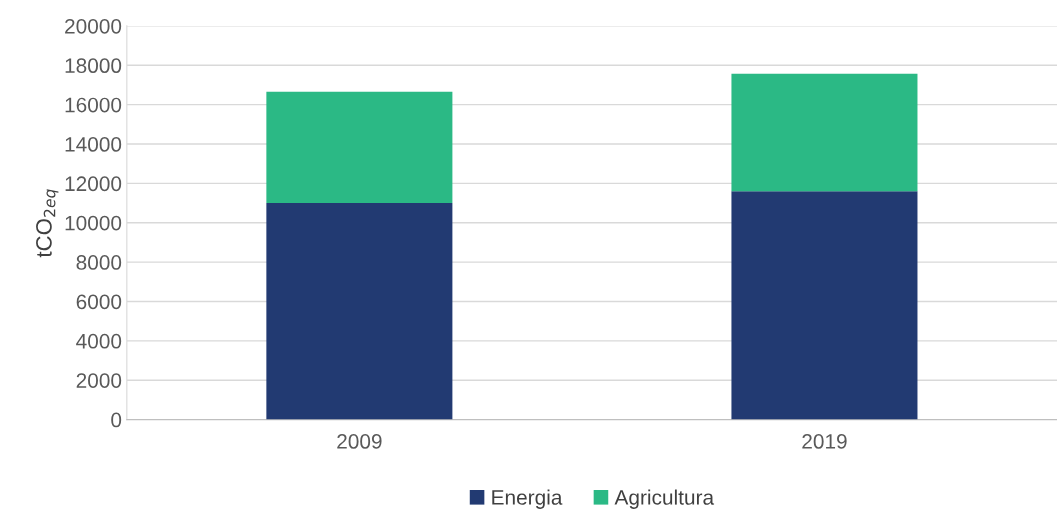 The image size is (1057, 518). I want to click on y-tick-label: 10000, so click(93, 223).